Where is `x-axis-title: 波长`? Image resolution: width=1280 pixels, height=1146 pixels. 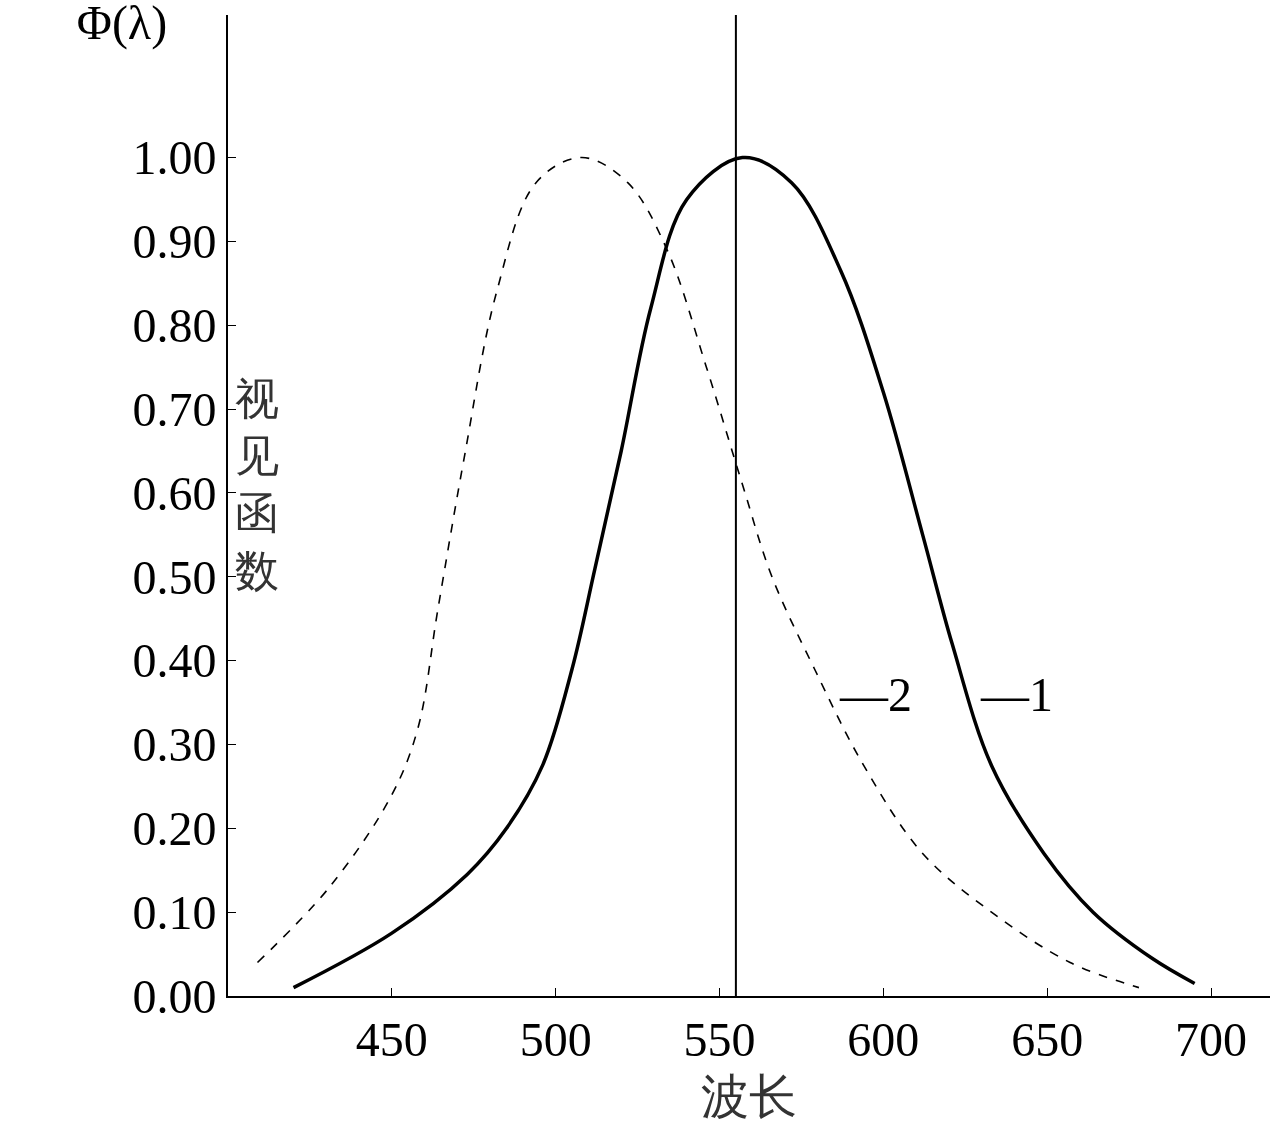 x-axis-title: 波长 is located at coordinates (749, 1097).